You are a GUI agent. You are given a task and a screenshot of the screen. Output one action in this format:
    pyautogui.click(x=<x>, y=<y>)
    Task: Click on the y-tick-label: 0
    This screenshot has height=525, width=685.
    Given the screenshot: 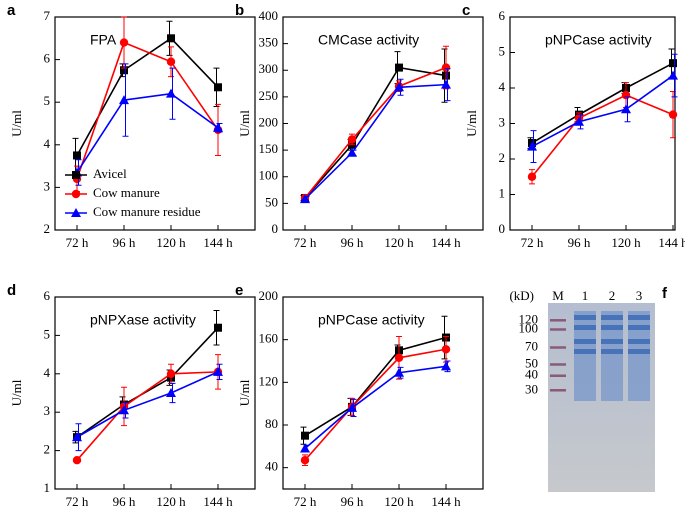 What is the action you would take?
    pyautogui.click(x=502, y=228)
    